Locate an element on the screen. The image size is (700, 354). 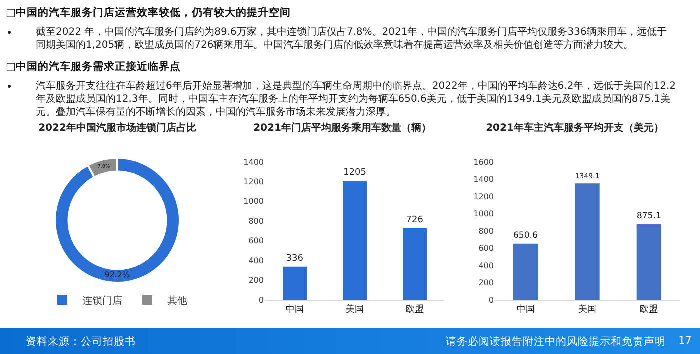
legend-label: 连锁门店 is located at coordinates (102, 300).